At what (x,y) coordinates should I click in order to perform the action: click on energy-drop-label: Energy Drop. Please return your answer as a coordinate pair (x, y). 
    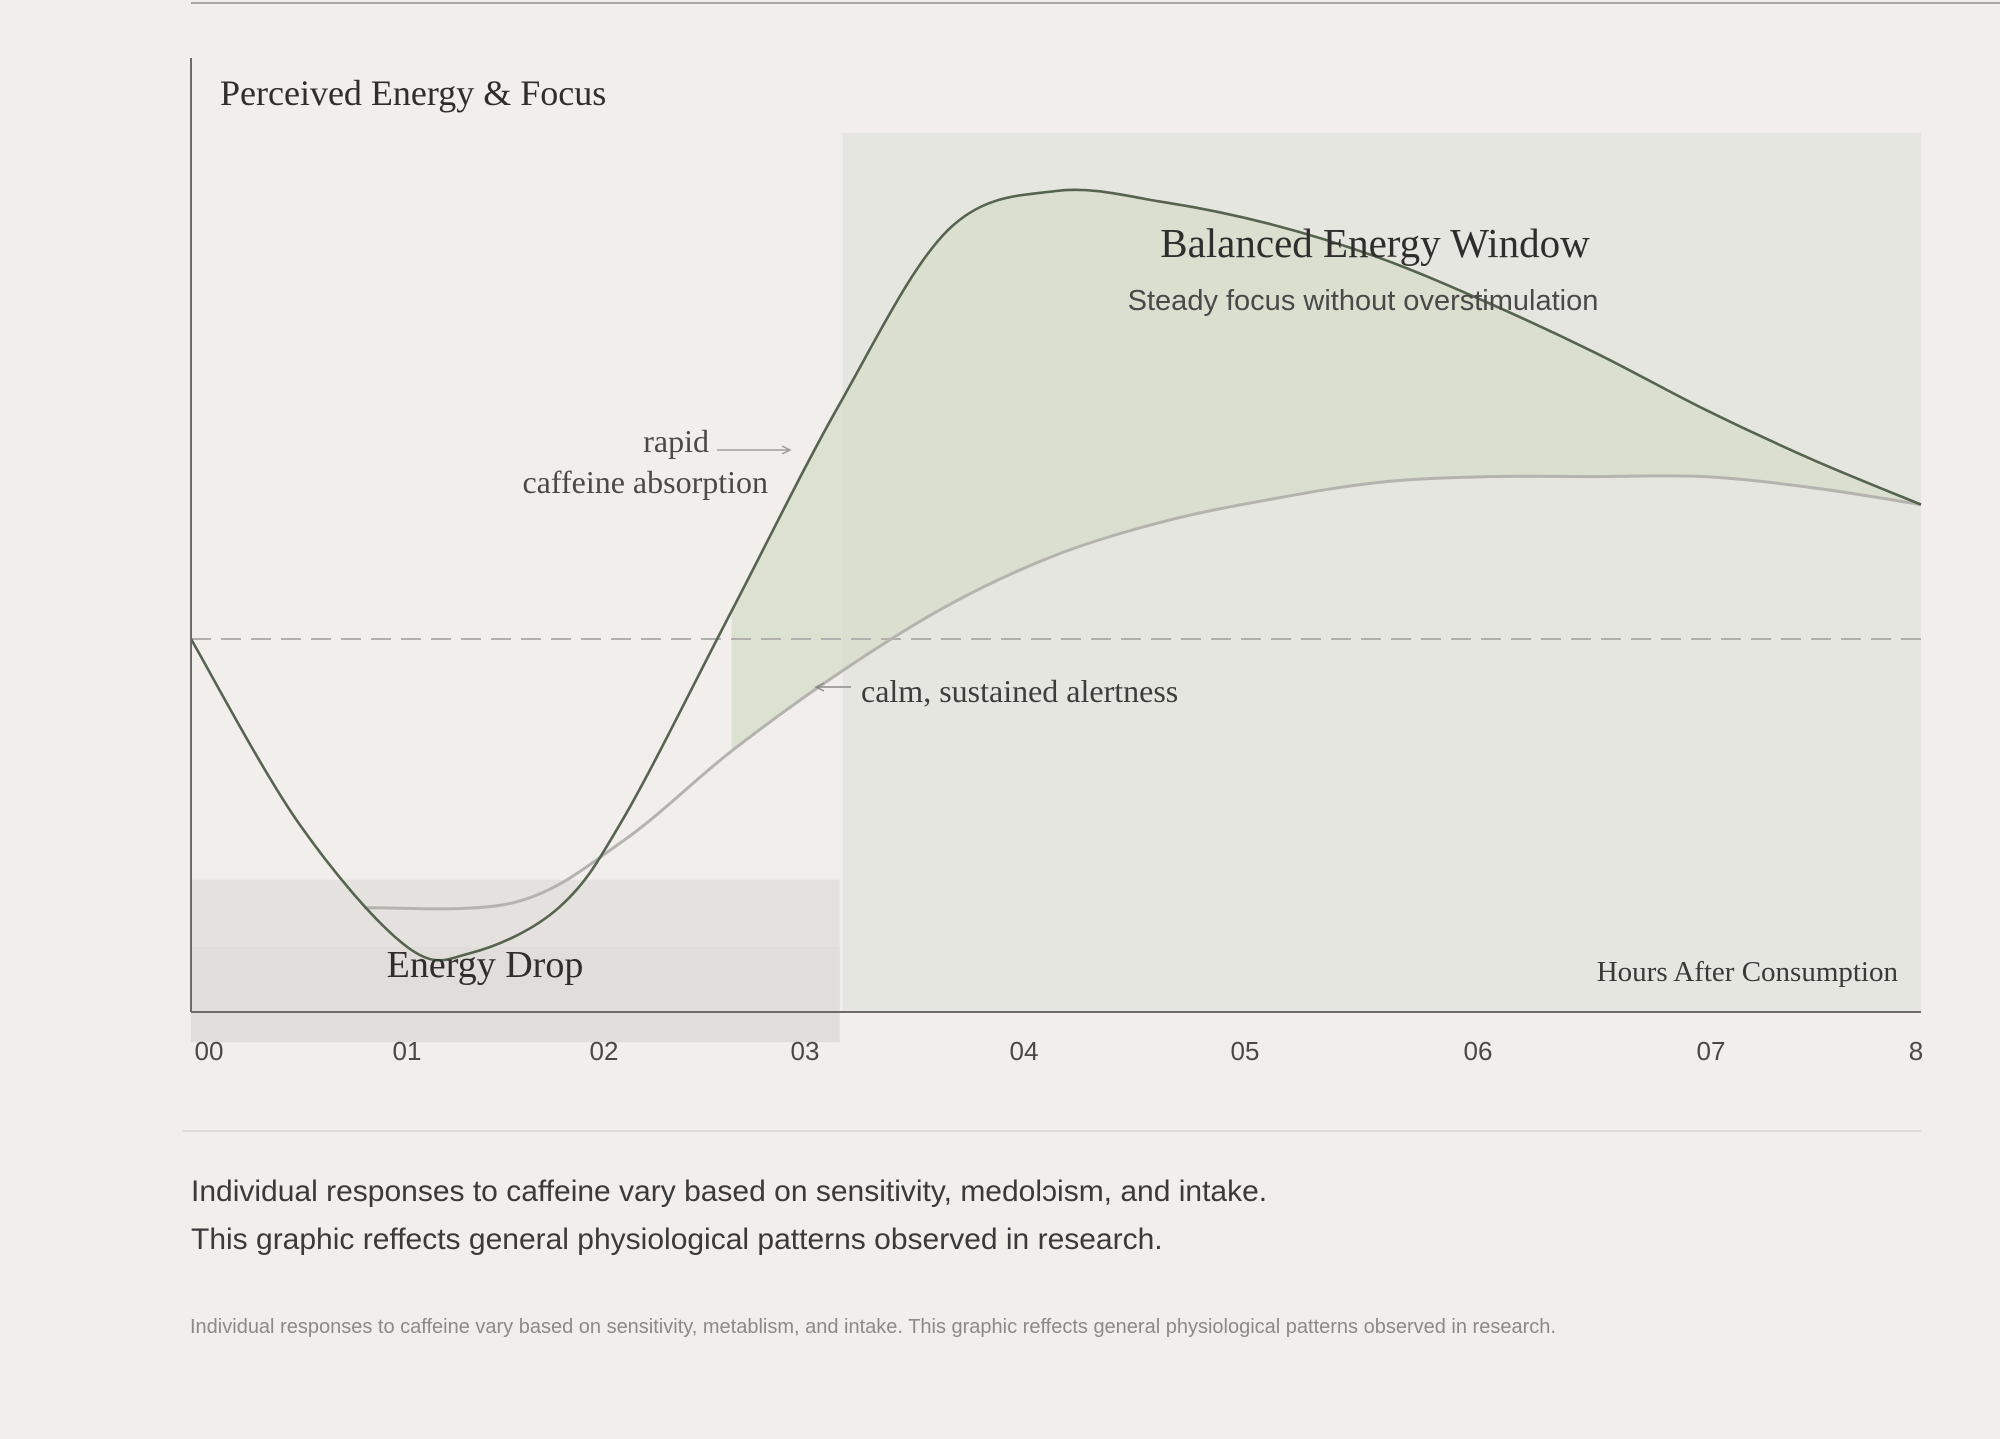
    Looking at the image, I should click on (485, 965).